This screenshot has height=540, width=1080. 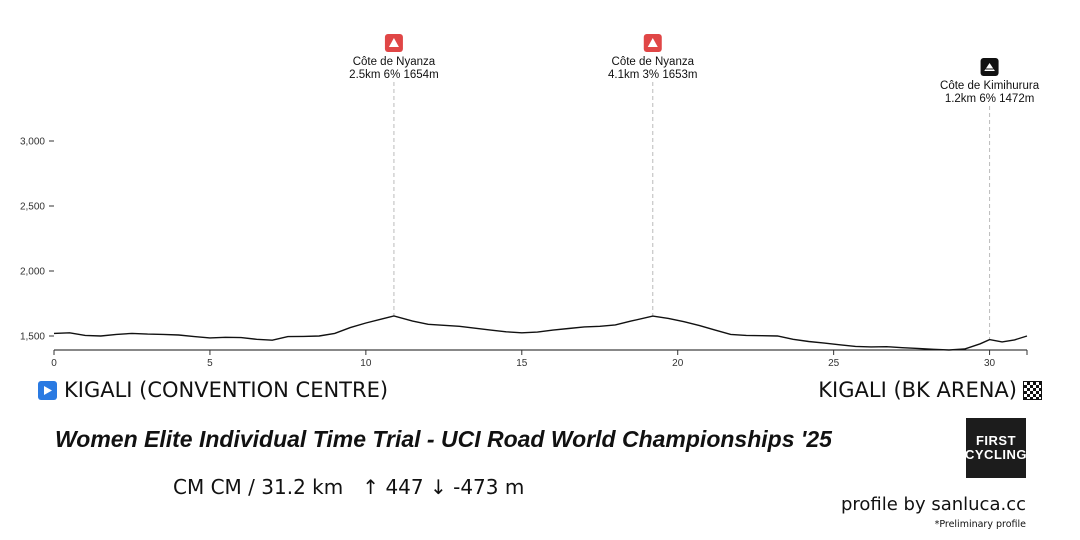 I want to click on finish-label: KIGALI (BK ARENA), so click(x=917, y=390).